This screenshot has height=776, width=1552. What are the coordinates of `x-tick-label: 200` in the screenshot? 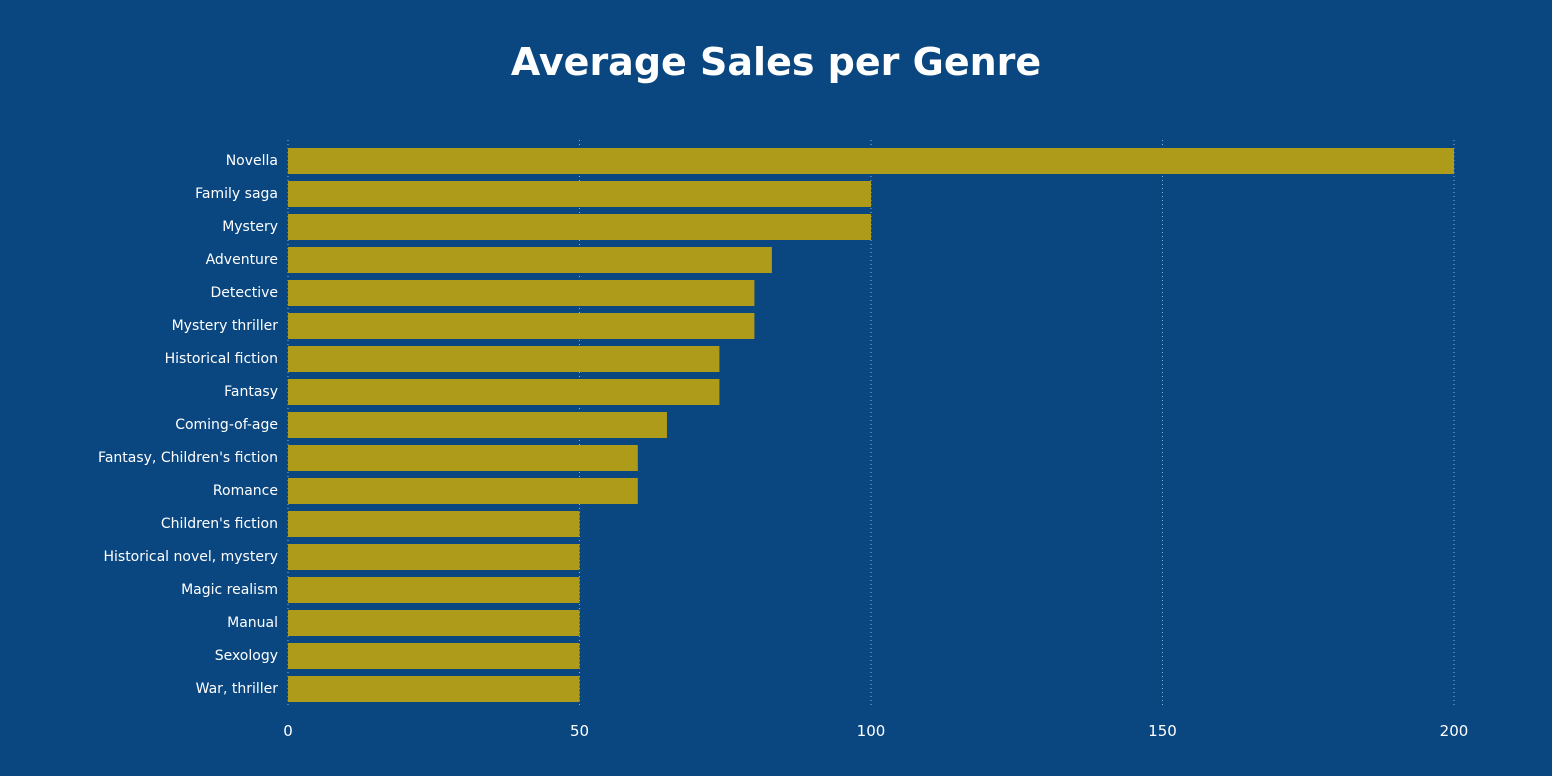 It's located at (1454, 731).